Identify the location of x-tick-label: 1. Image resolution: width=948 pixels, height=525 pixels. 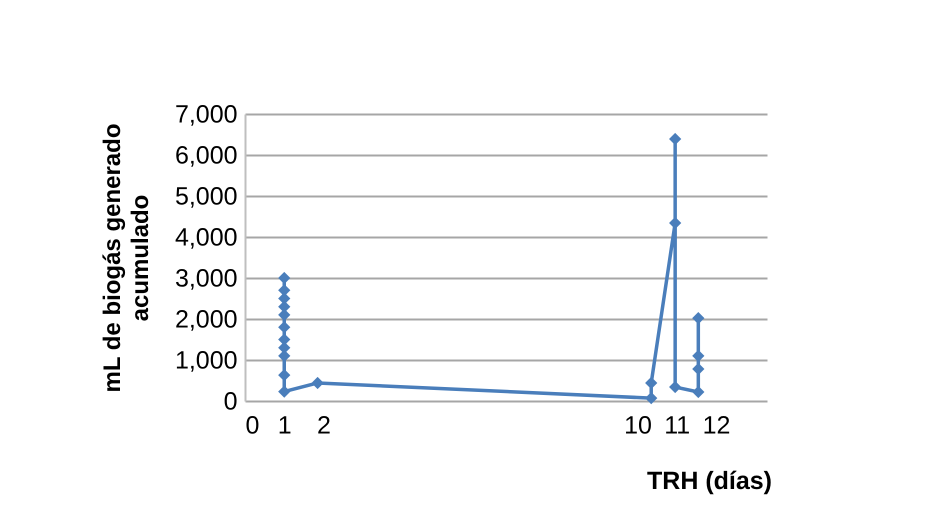
(285, 426).